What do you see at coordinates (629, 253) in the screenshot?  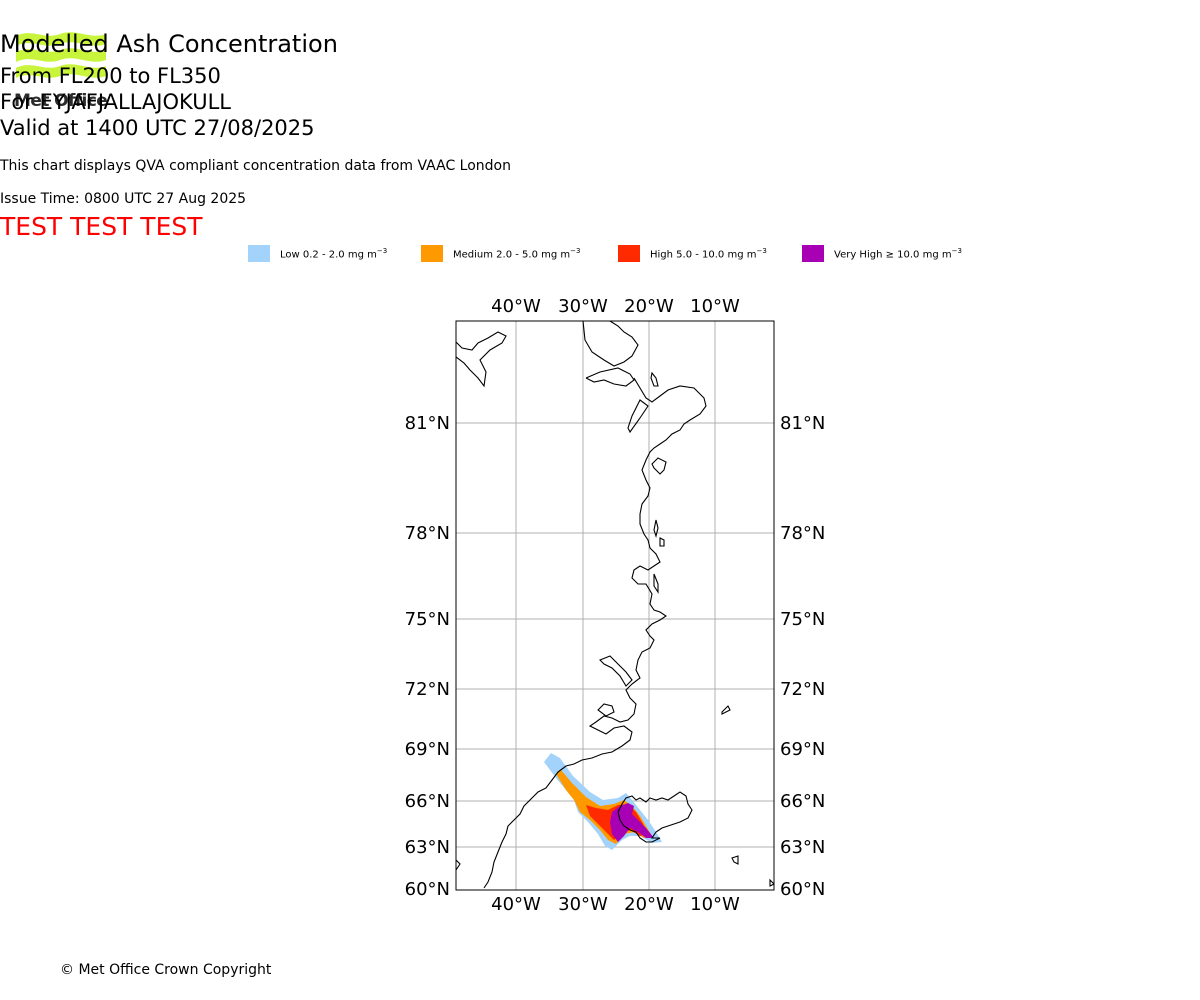 I see `legend-swatch-high` at bounding box center [629, 253].